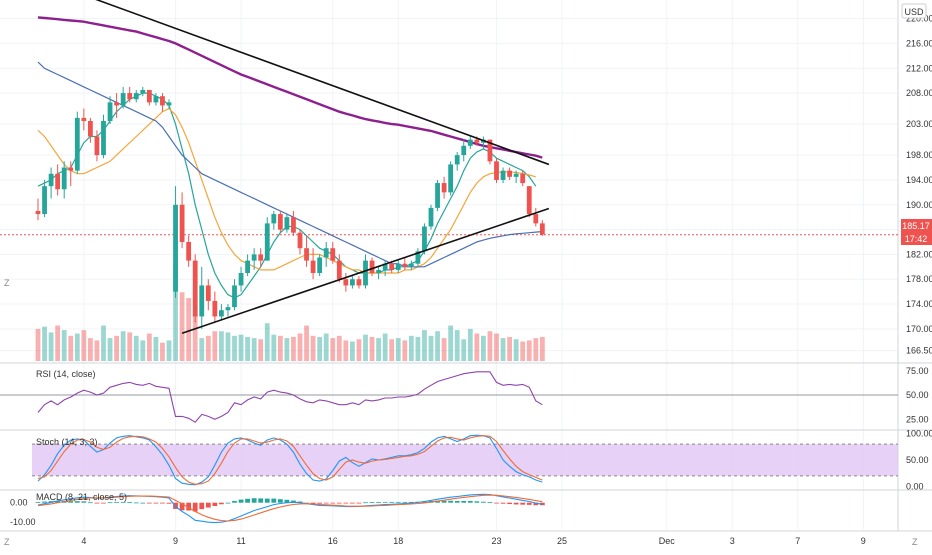 This screenshot has width=932, height=555. What do you see at coordinates (919, 19) in the screenshot?
I see `price-tick-label: 220.00` at bounding box center [919, 19].